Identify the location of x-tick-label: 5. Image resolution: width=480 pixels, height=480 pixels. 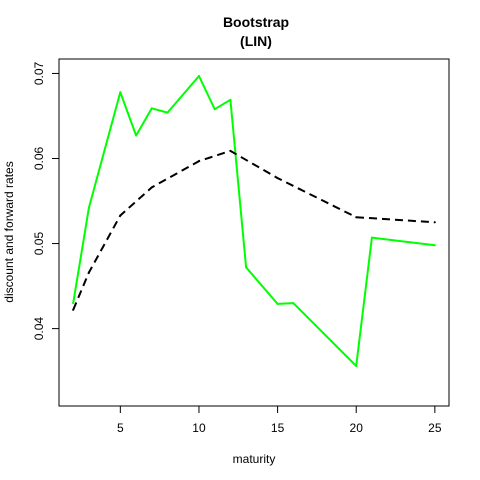
(120, 428).